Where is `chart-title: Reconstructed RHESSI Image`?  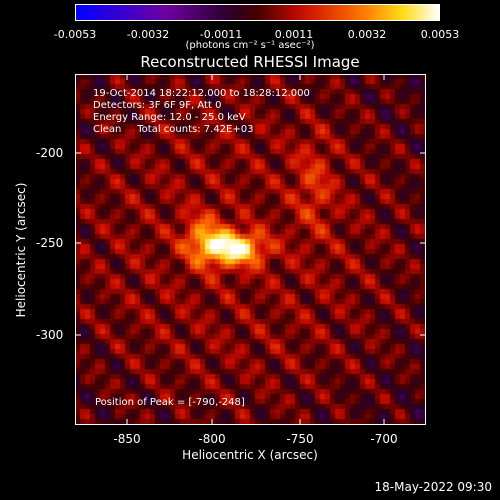
chart-title: Reconstructed RHESSI Image is located at coordinates (250, 62).